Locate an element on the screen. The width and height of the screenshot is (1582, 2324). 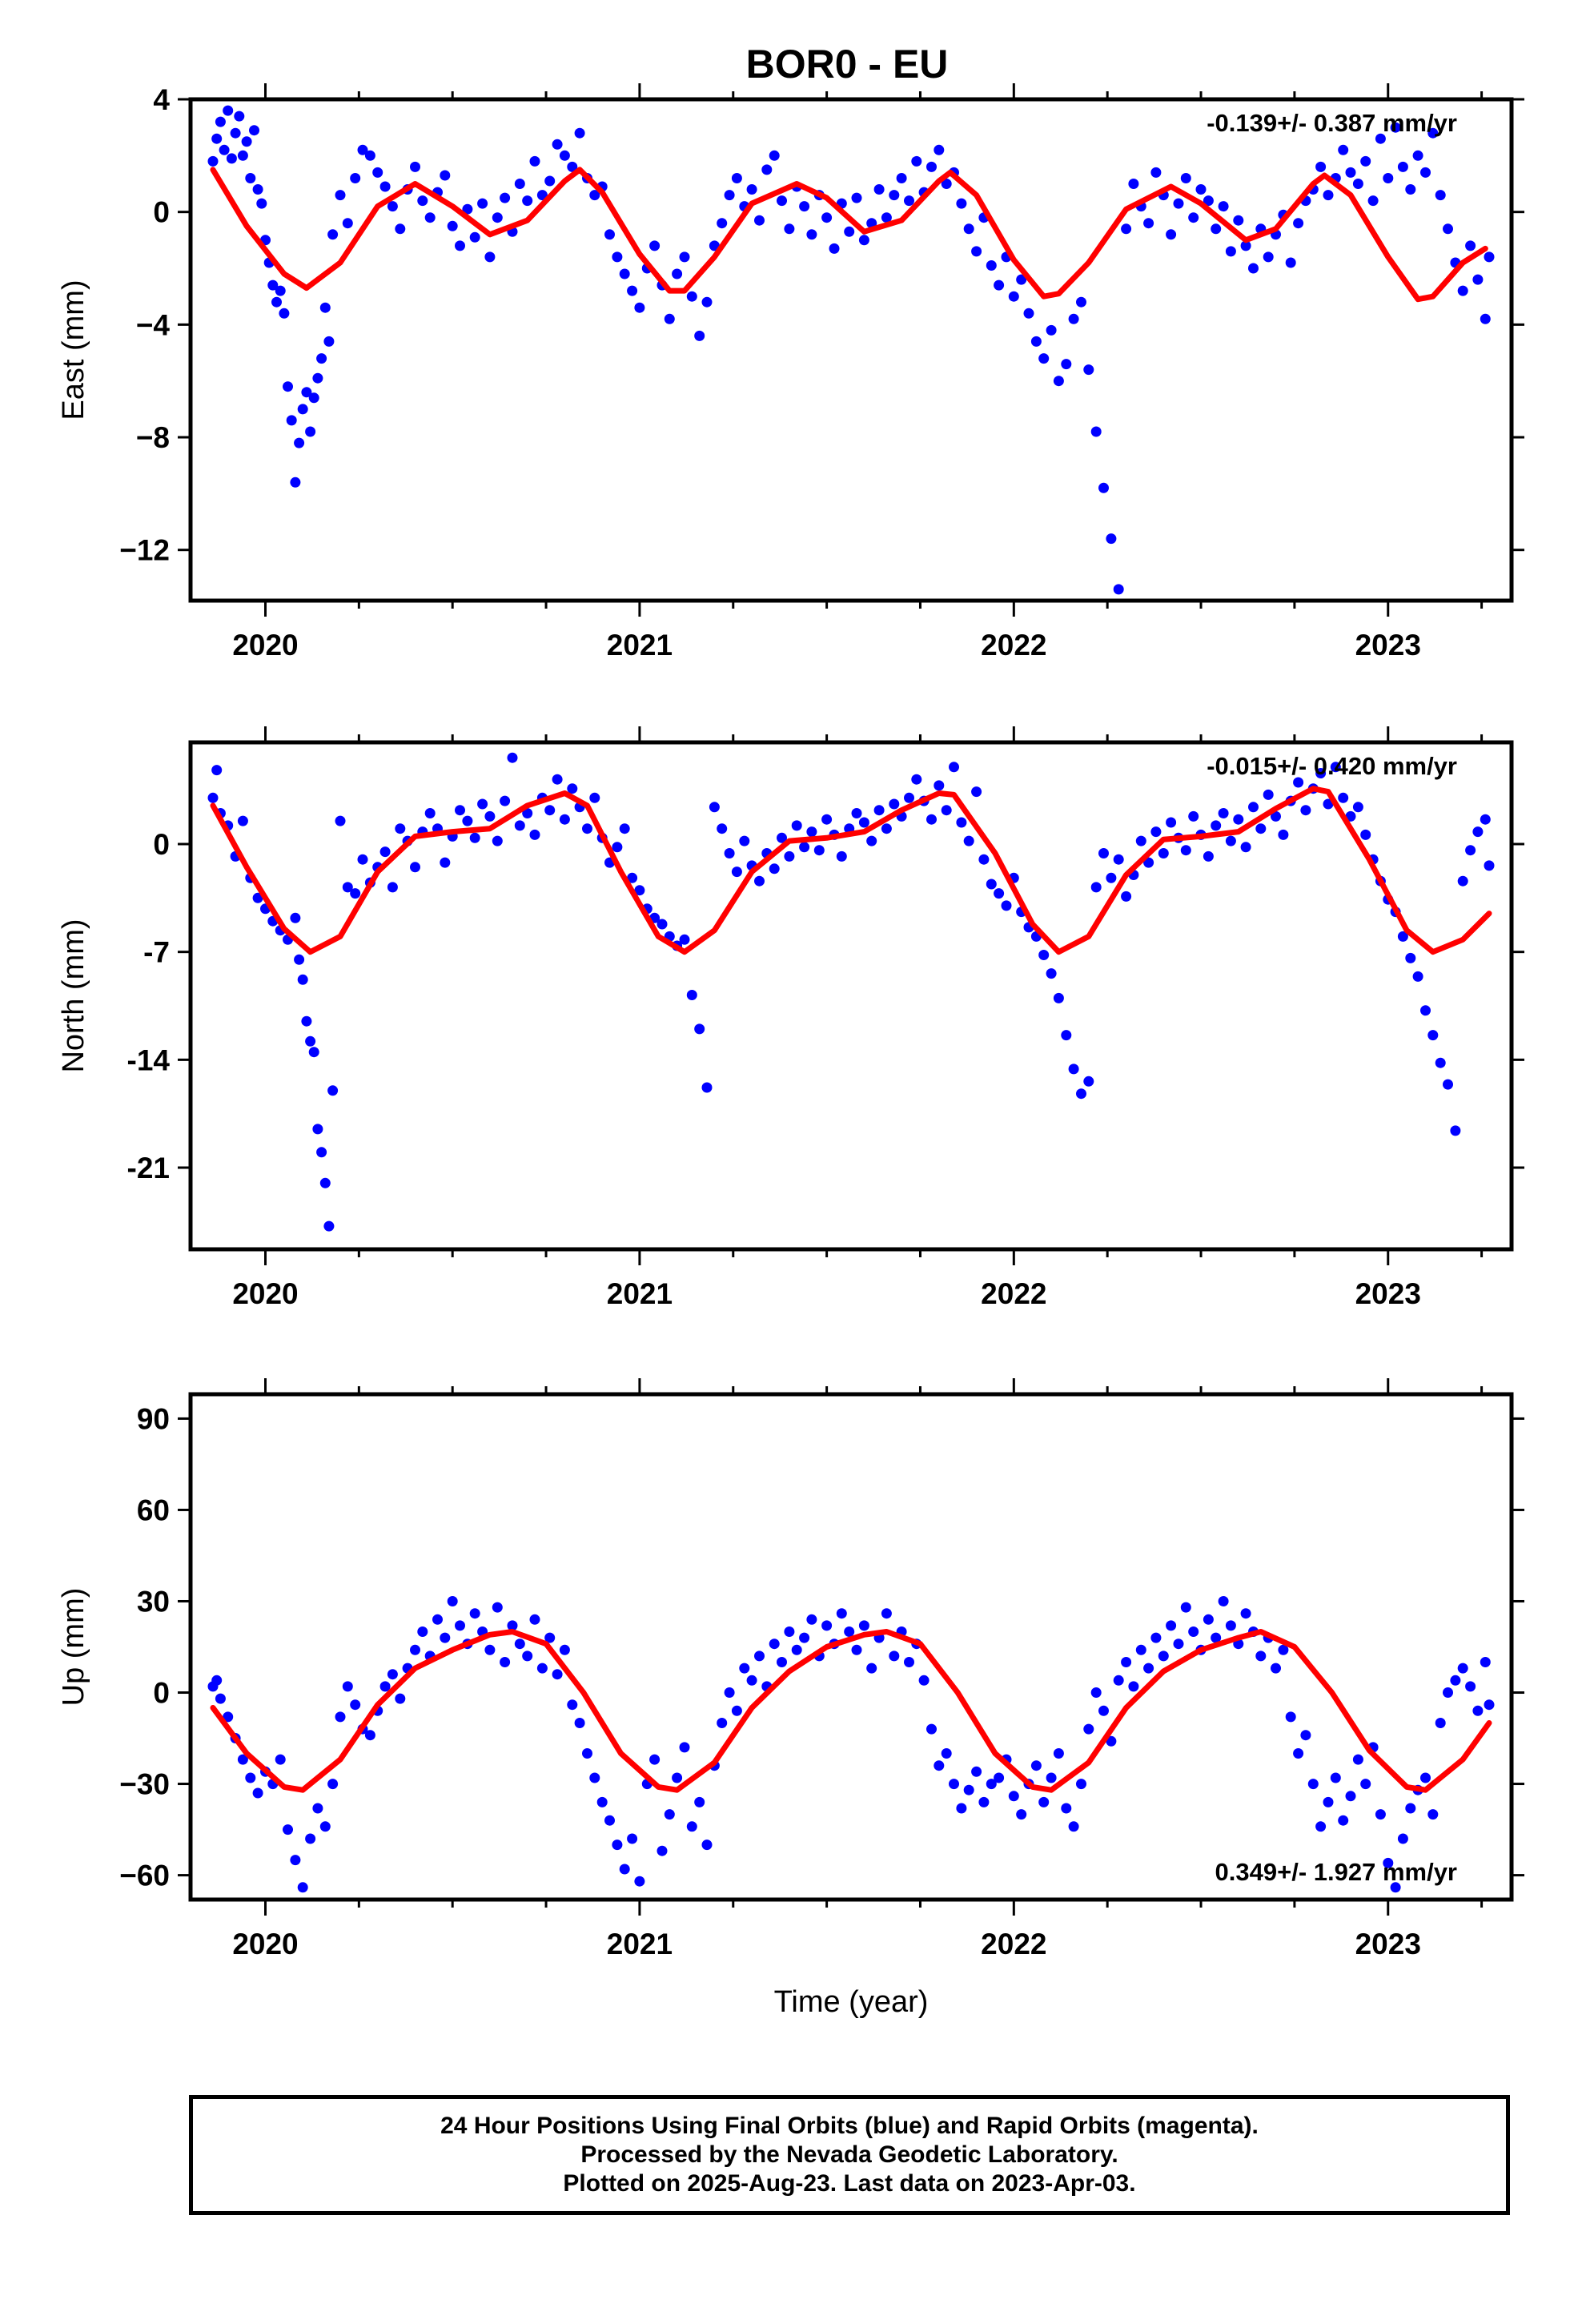
y-tick-label: 30 is located at coordinates (154, 1601).